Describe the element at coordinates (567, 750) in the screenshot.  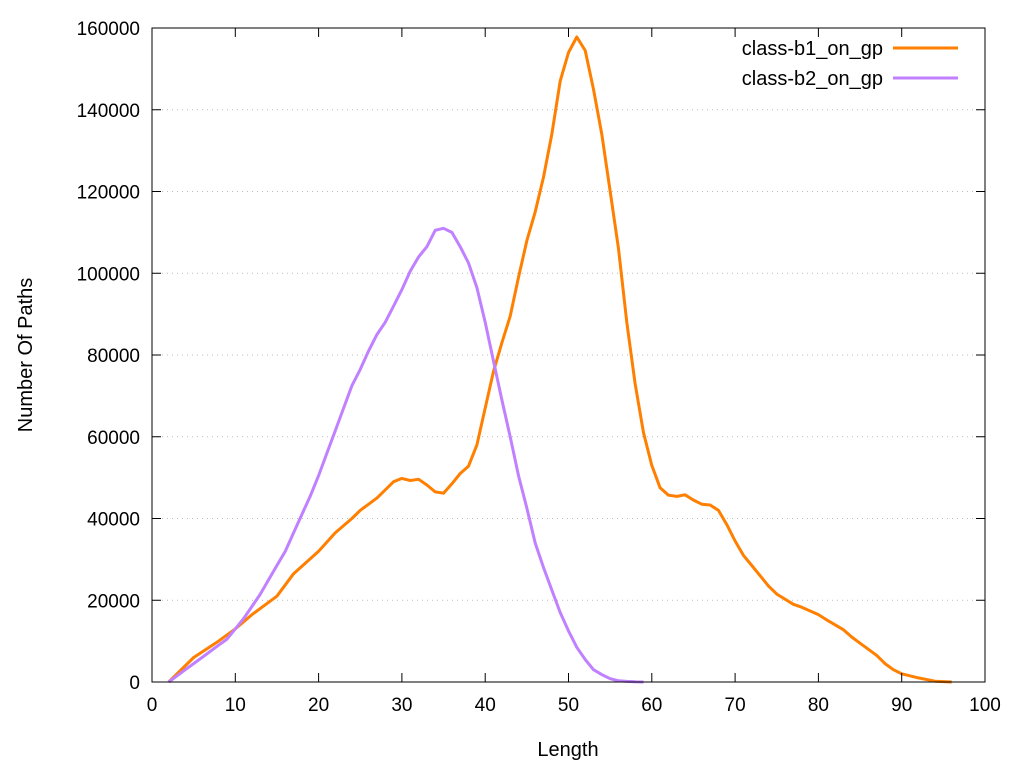
I see `x-axis-label: Length` at that location.